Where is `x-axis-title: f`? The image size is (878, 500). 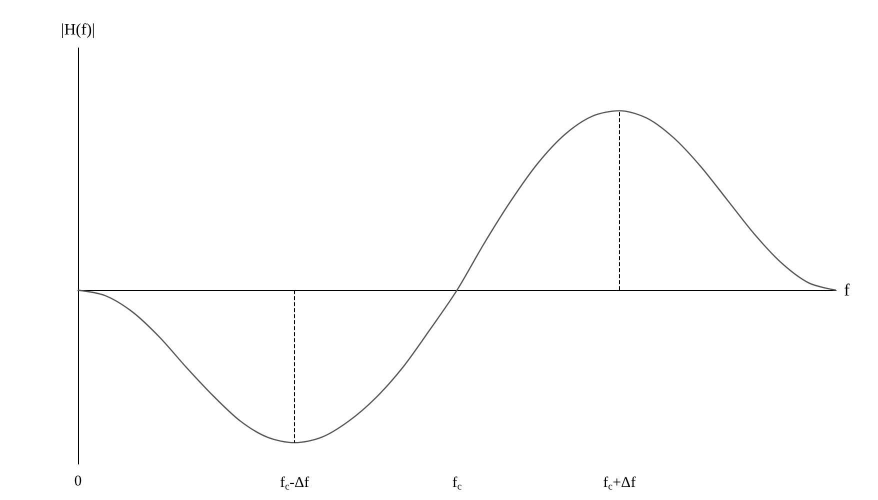 x-axis-title: f is located at coordinates (847, 290).